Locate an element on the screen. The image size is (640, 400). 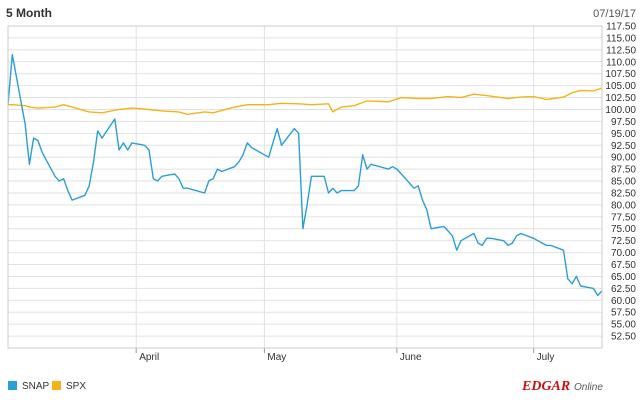
series-line-spx is located at coordinates (305, 101).